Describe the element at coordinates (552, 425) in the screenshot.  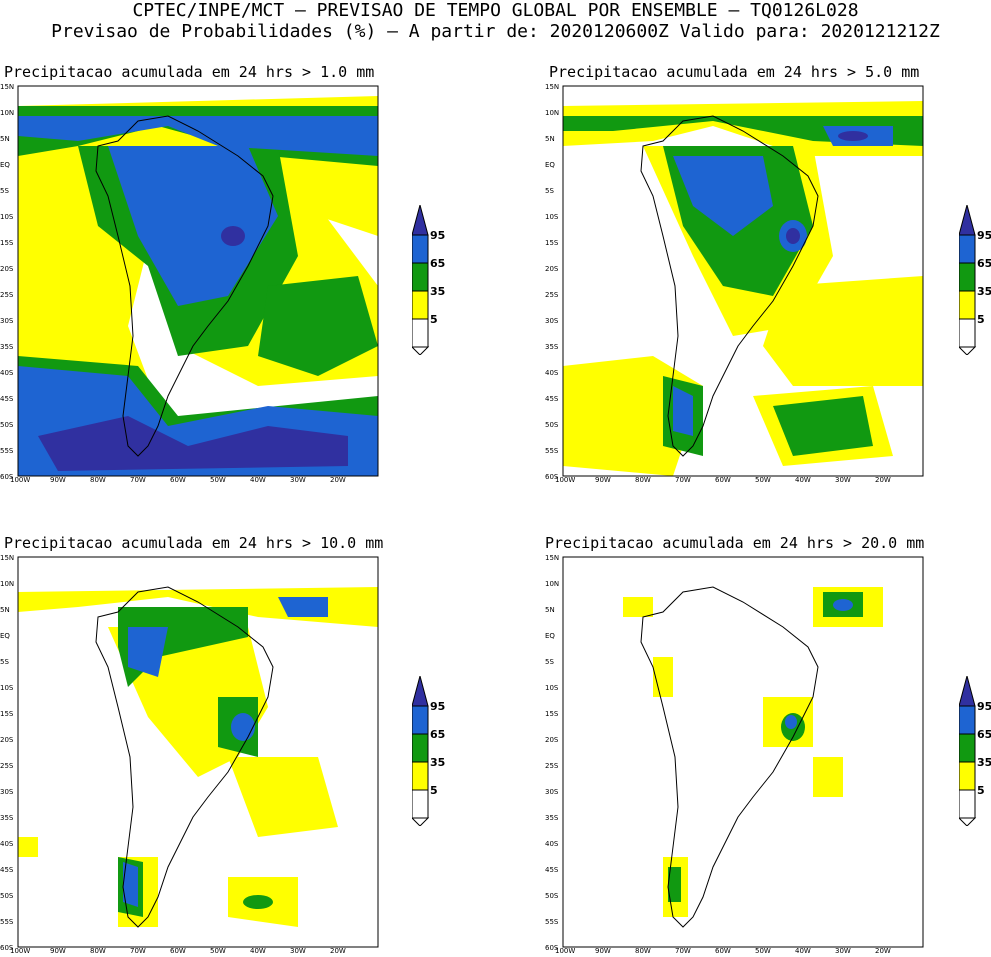
I see `lat-label: 50S` at that location.